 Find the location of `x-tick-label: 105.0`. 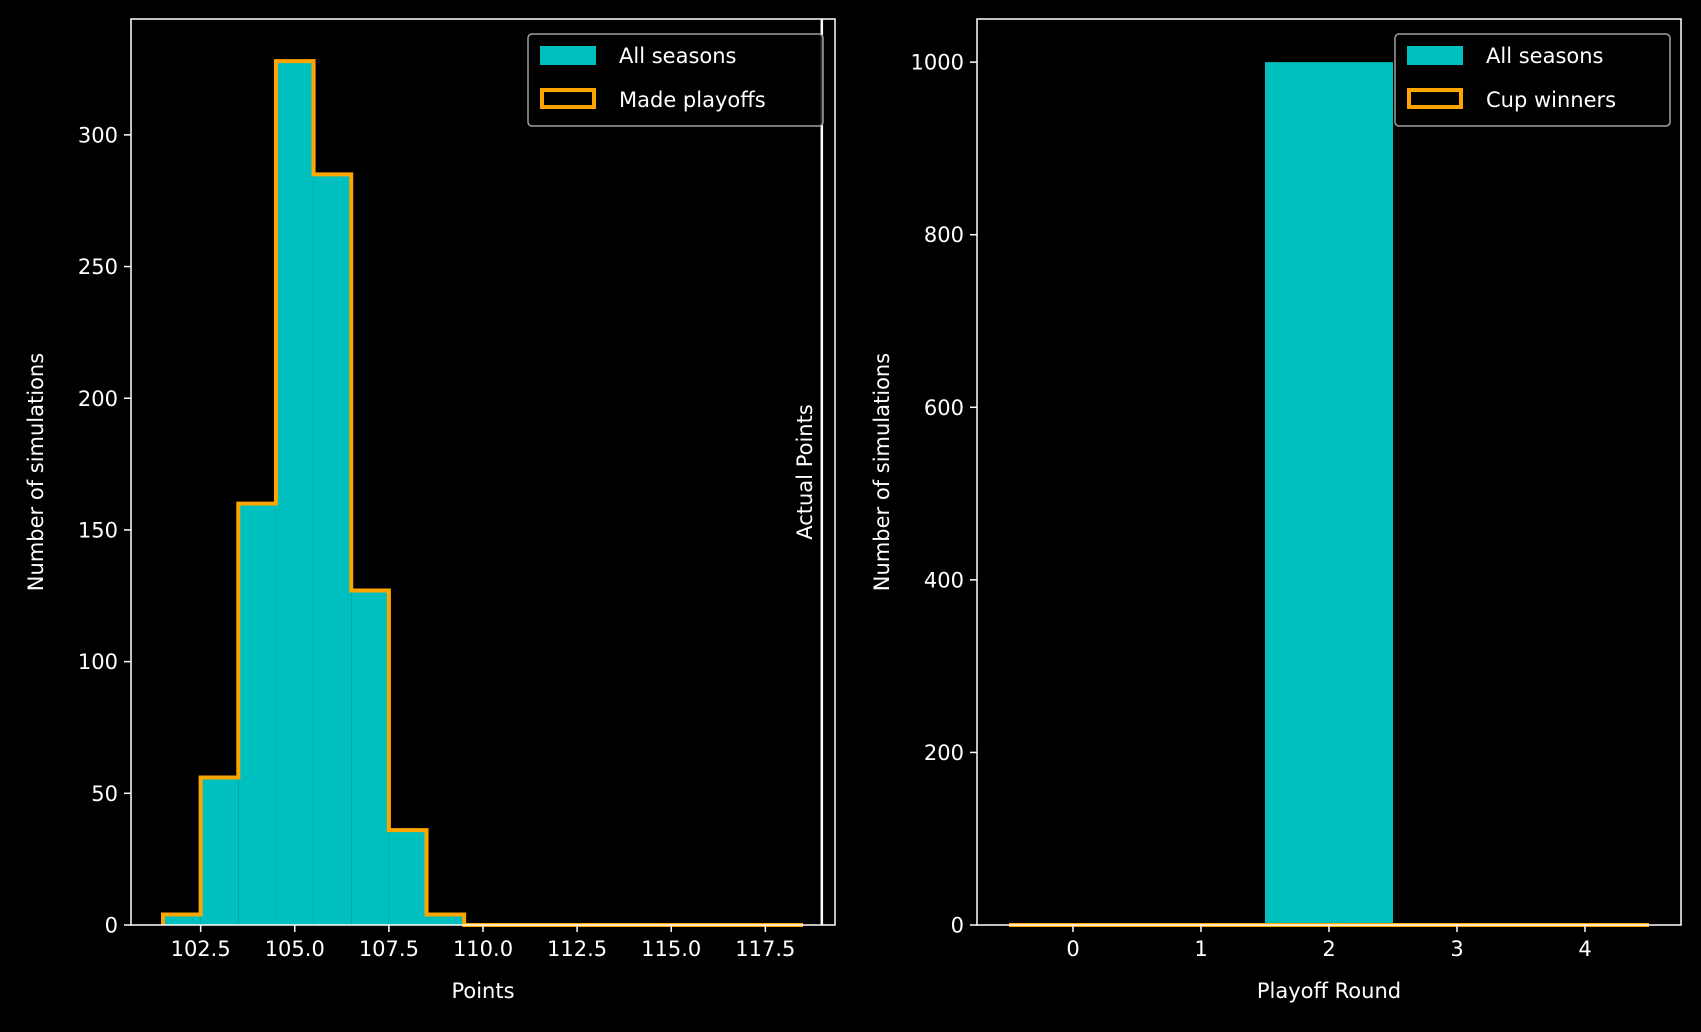

x-tick-label: 105.0 is located at coordinates (295, 949).